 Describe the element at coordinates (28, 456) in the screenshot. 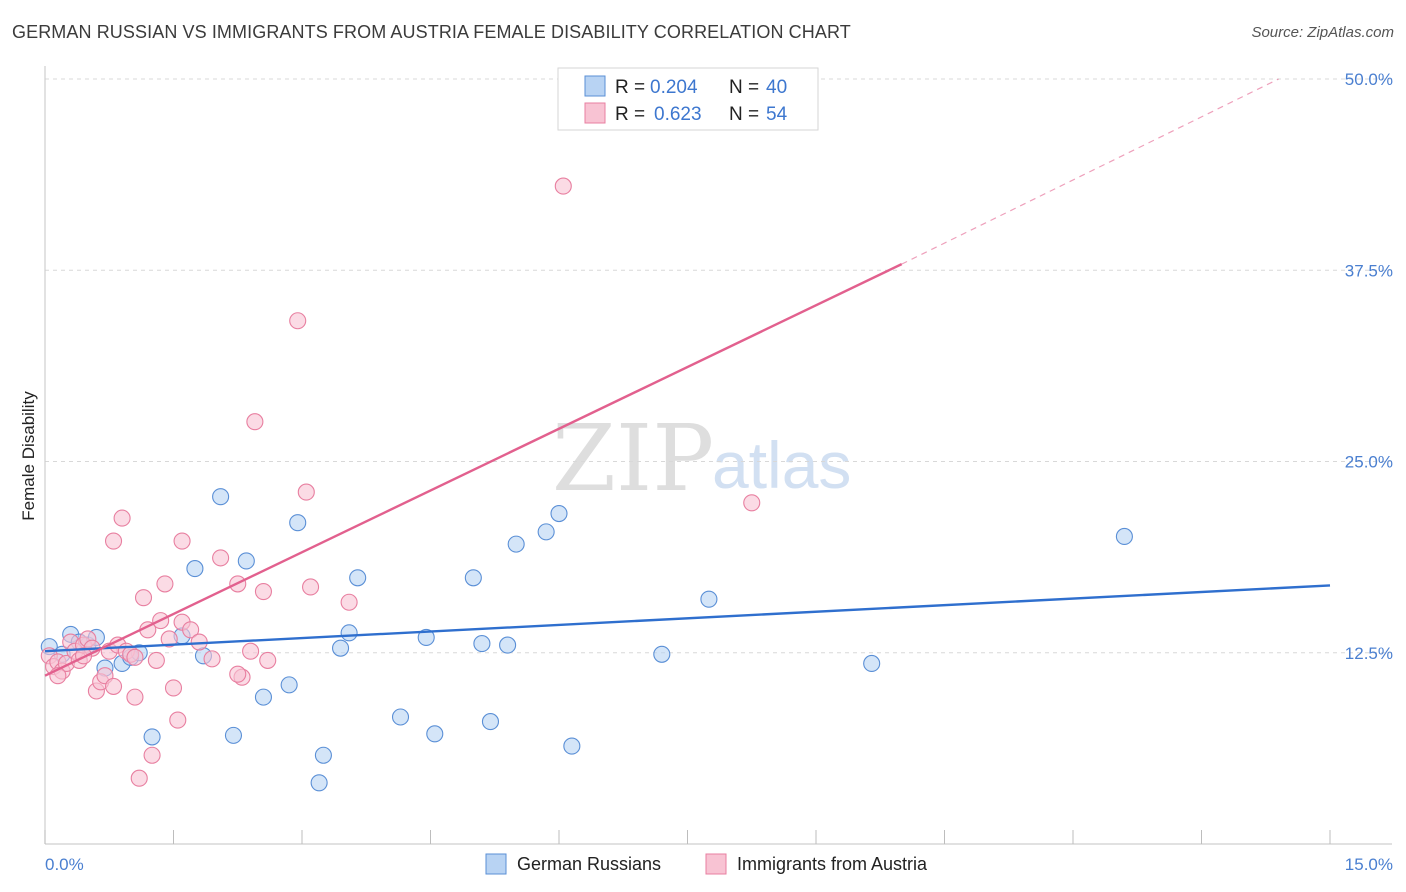

I see `y-axis-label: Female Disability` at that location.